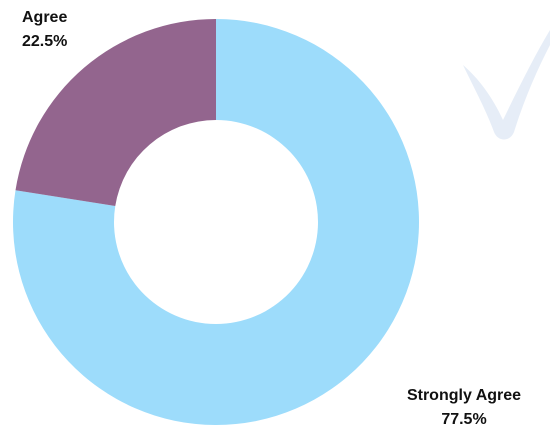 The height and width of the screenshot is (441, 550). What do you see at coordinates (464, 408) in the screenshot?
I see `slice-label-strongly-agree: Strongly Agree 77.5%` at bounding box center [464, 408].